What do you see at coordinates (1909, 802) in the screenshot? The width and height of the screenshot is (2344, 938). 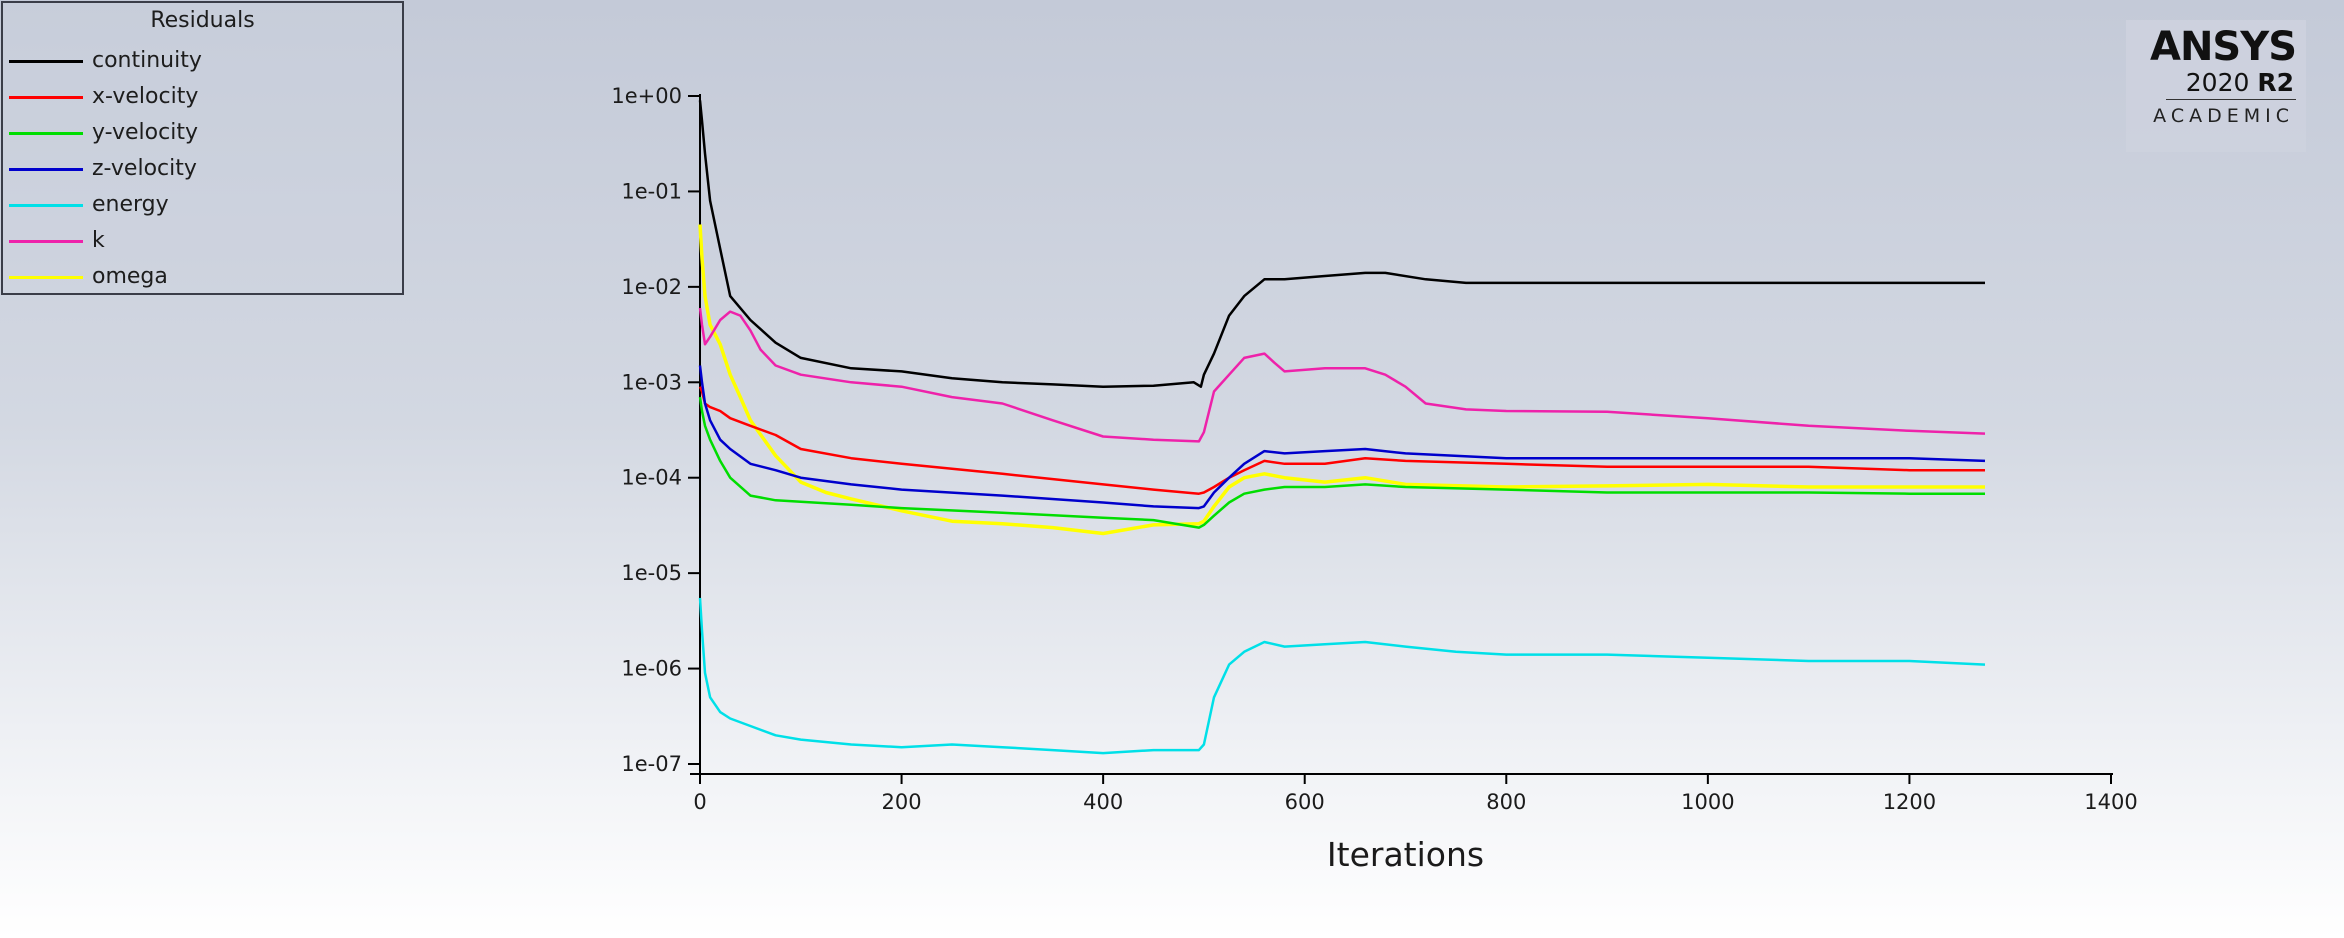 I see `x-tick-label: 1200` at bounding box center [1909, 802].